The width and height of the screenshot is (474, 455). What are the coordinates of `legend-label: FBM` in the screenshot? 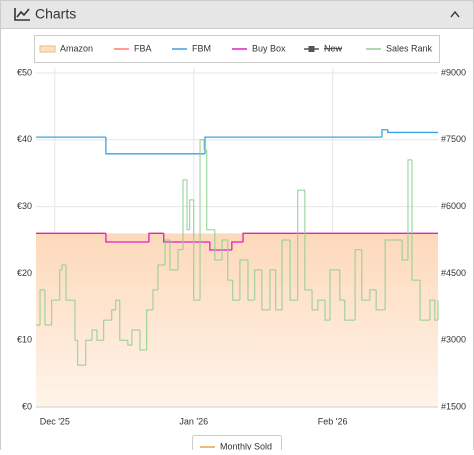 It's located at (201, 48).